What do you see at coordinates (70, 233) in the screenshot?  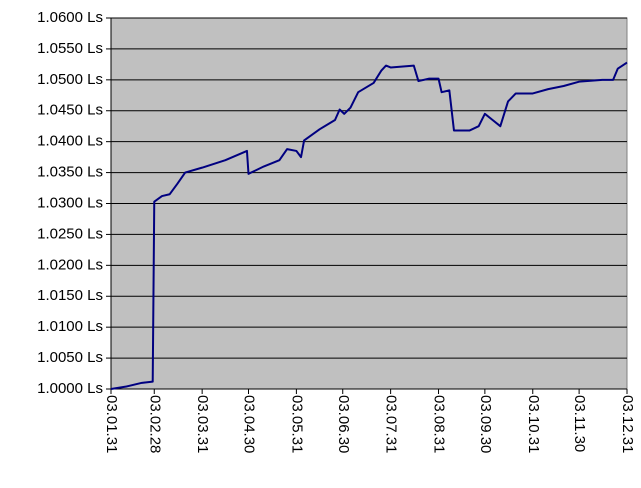 I see `y-tick-label: 1.0250 Ls` at bounding box center [70, 233].